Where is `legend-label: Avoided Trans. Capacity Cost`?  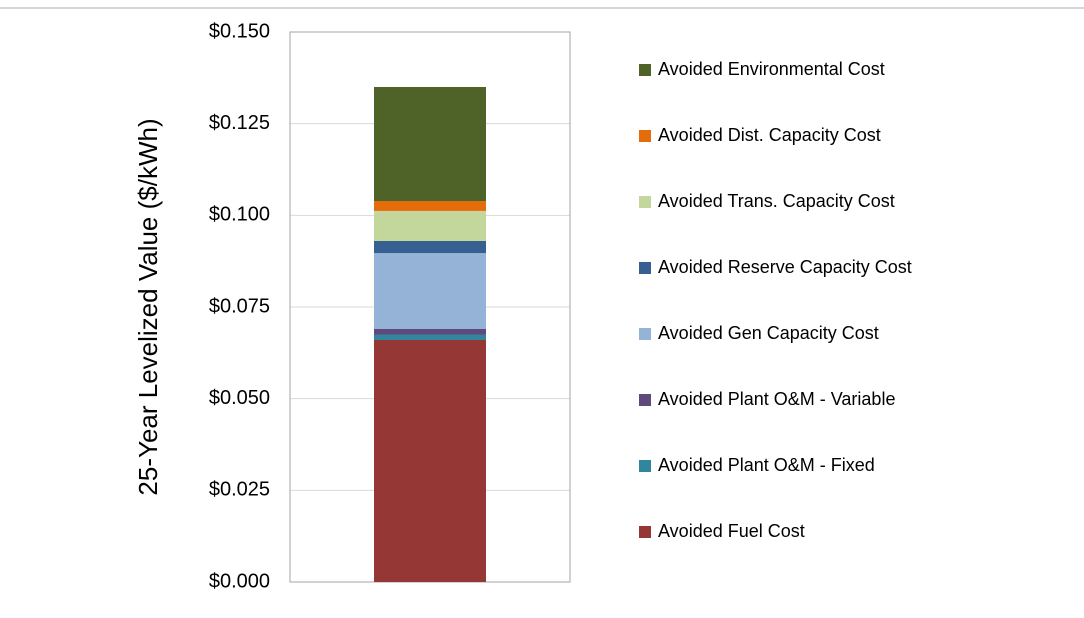
legend-label: Avoided Trans. Capacity Cost is located at coordinates (776, 201).